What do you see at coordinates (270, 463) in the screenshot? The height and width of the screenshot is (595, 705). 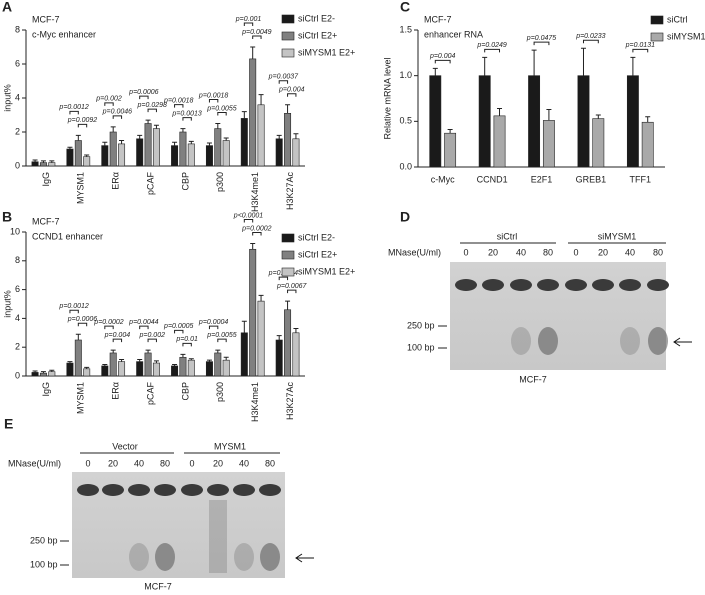 I see `dose-label: 80` at bounding box center [270, 463].